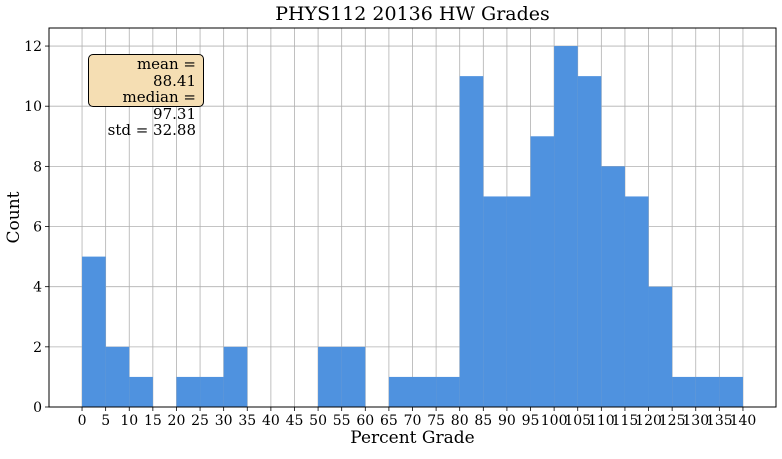 This screenshot has width=782, height=459. Describe the element at coordinates (531, 421) in the screenshot. I see `x-tick-label: 95` at that location.